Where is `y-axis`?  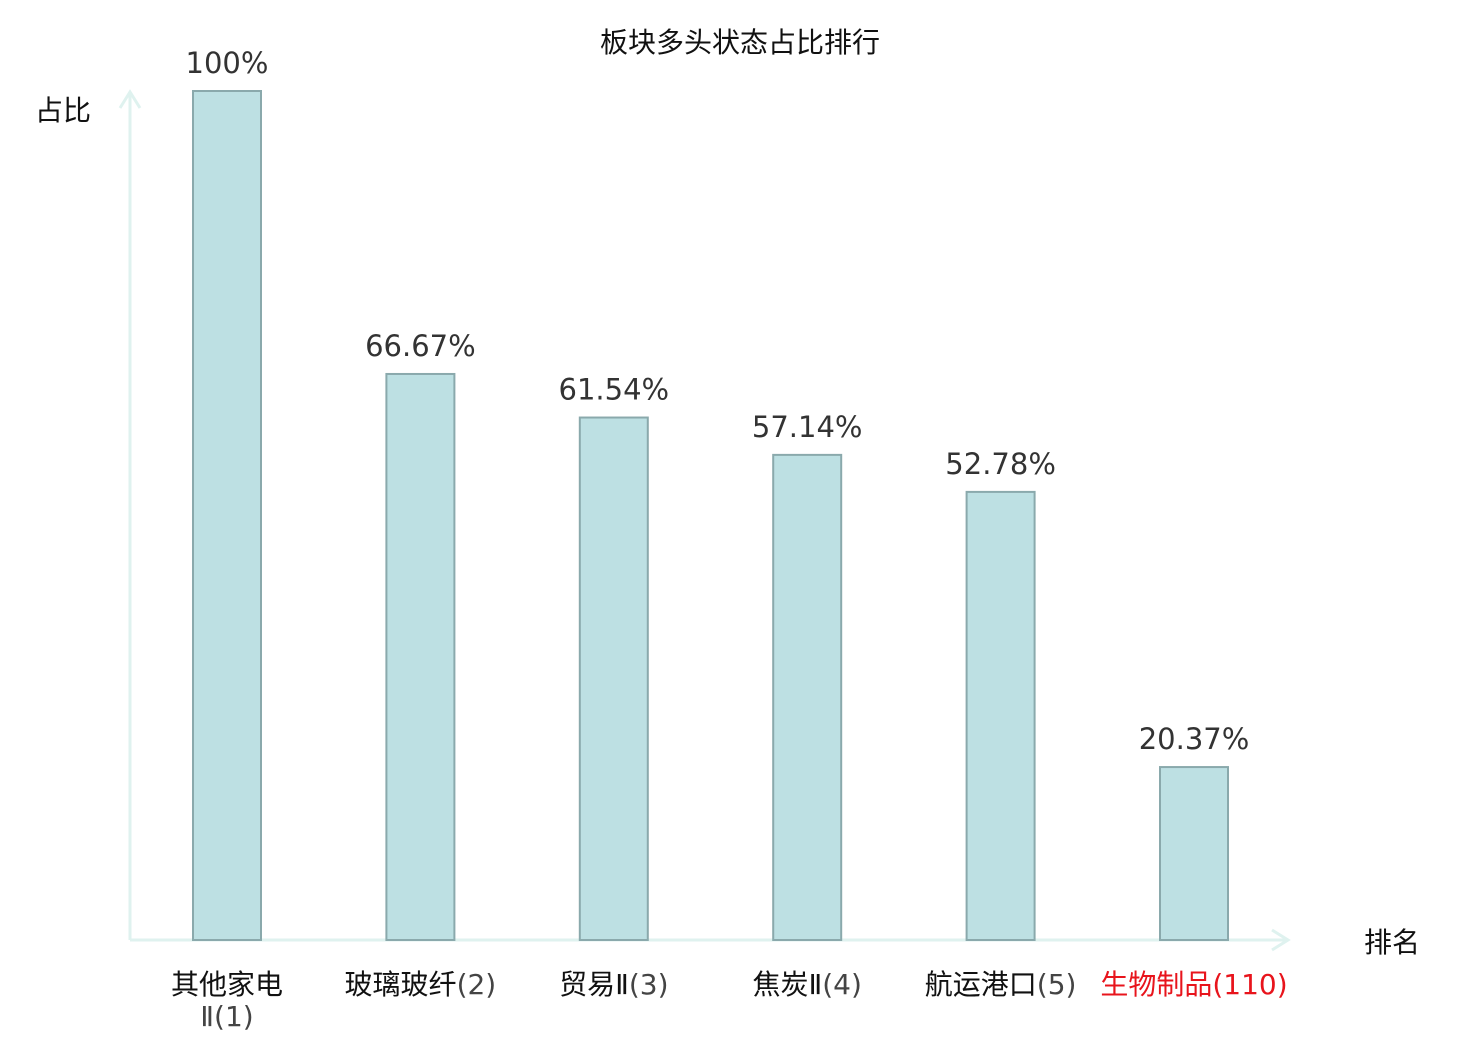
y-axis is located at coordinates (130, 514).